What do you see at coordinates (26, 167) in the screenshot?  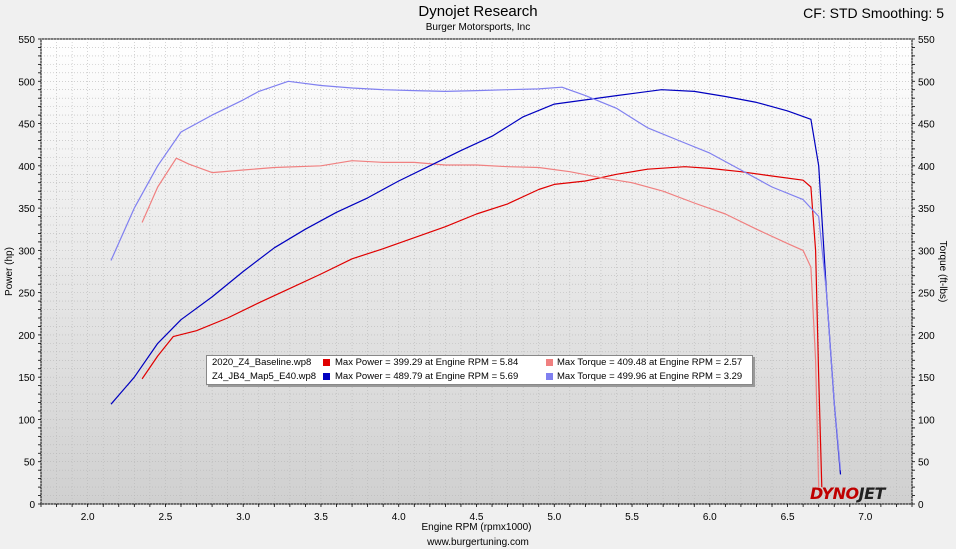 I see `y-tick-label: 400` at bounding box center [26, 167].